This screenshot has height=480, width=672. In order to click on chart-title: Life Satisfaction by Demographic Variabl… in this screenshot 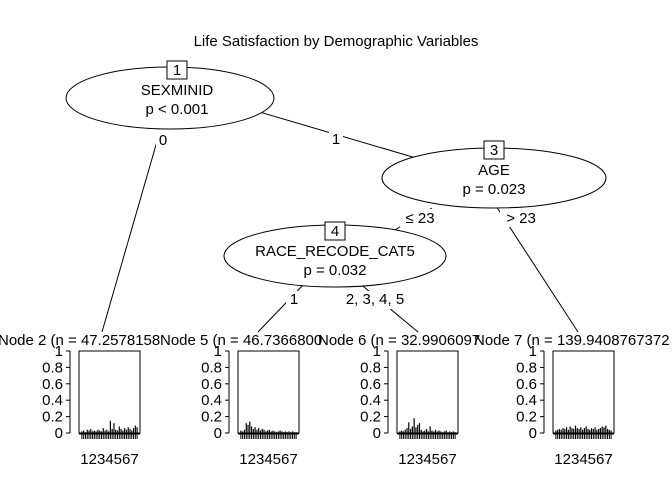, I will do `click(336, 41)`.